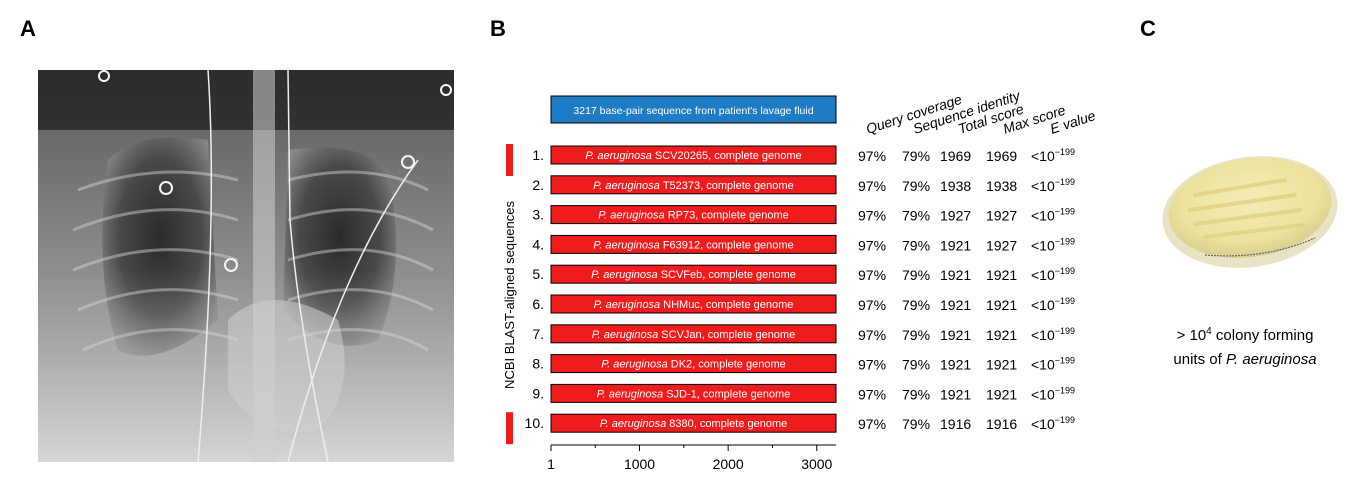 The height and width of the screenshot is (502, 1360). I want to click on hit-label: P. aeruginosa 8380, complete genome, so click(694, 424).